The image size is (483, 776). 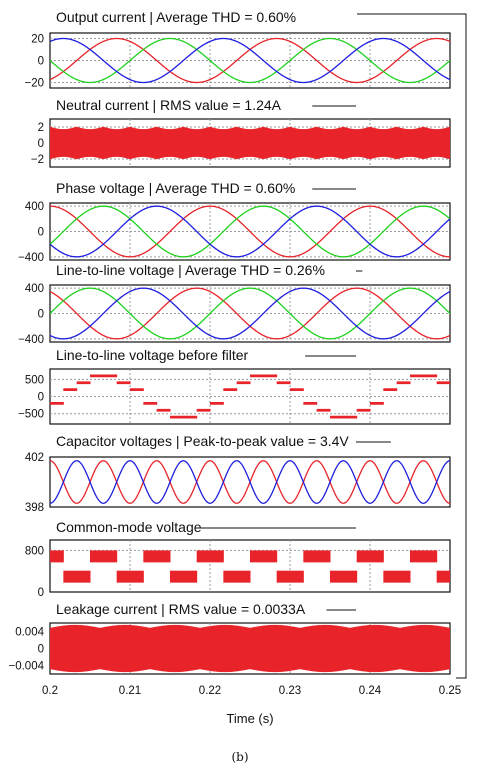 I want to click on panel-title: Common-mode voltage, so click(x=129, y=527).